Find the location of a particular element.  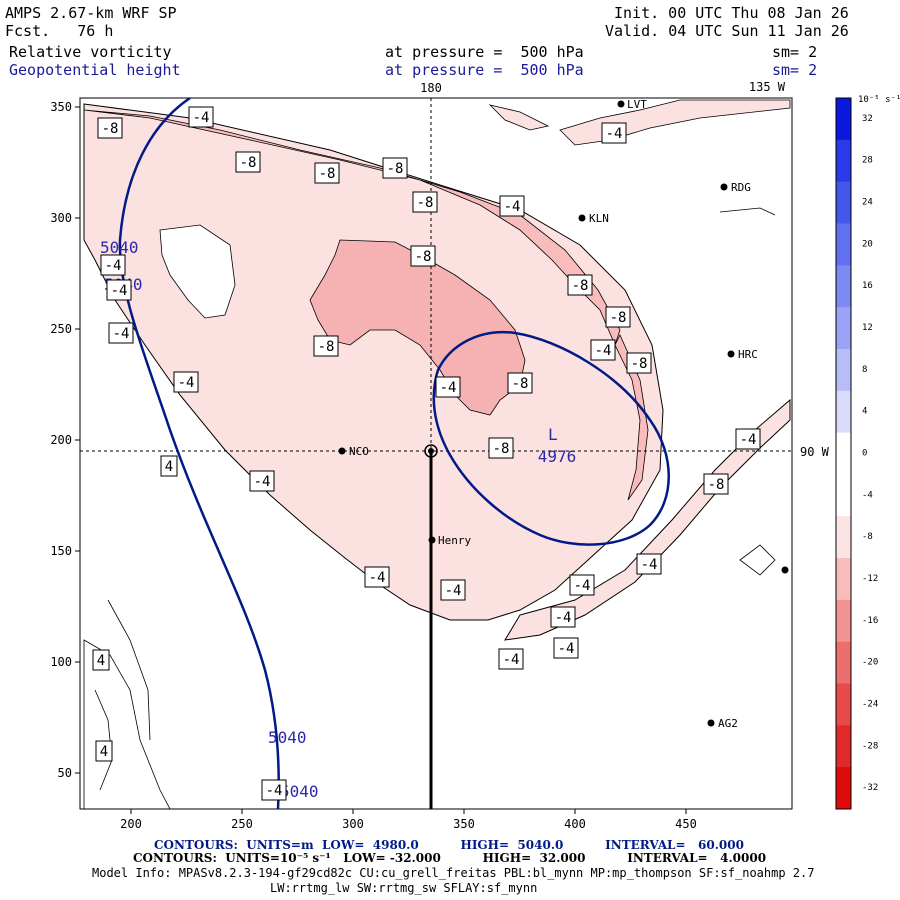

x-tick-label: 450 is located at coordinates (686, 824).